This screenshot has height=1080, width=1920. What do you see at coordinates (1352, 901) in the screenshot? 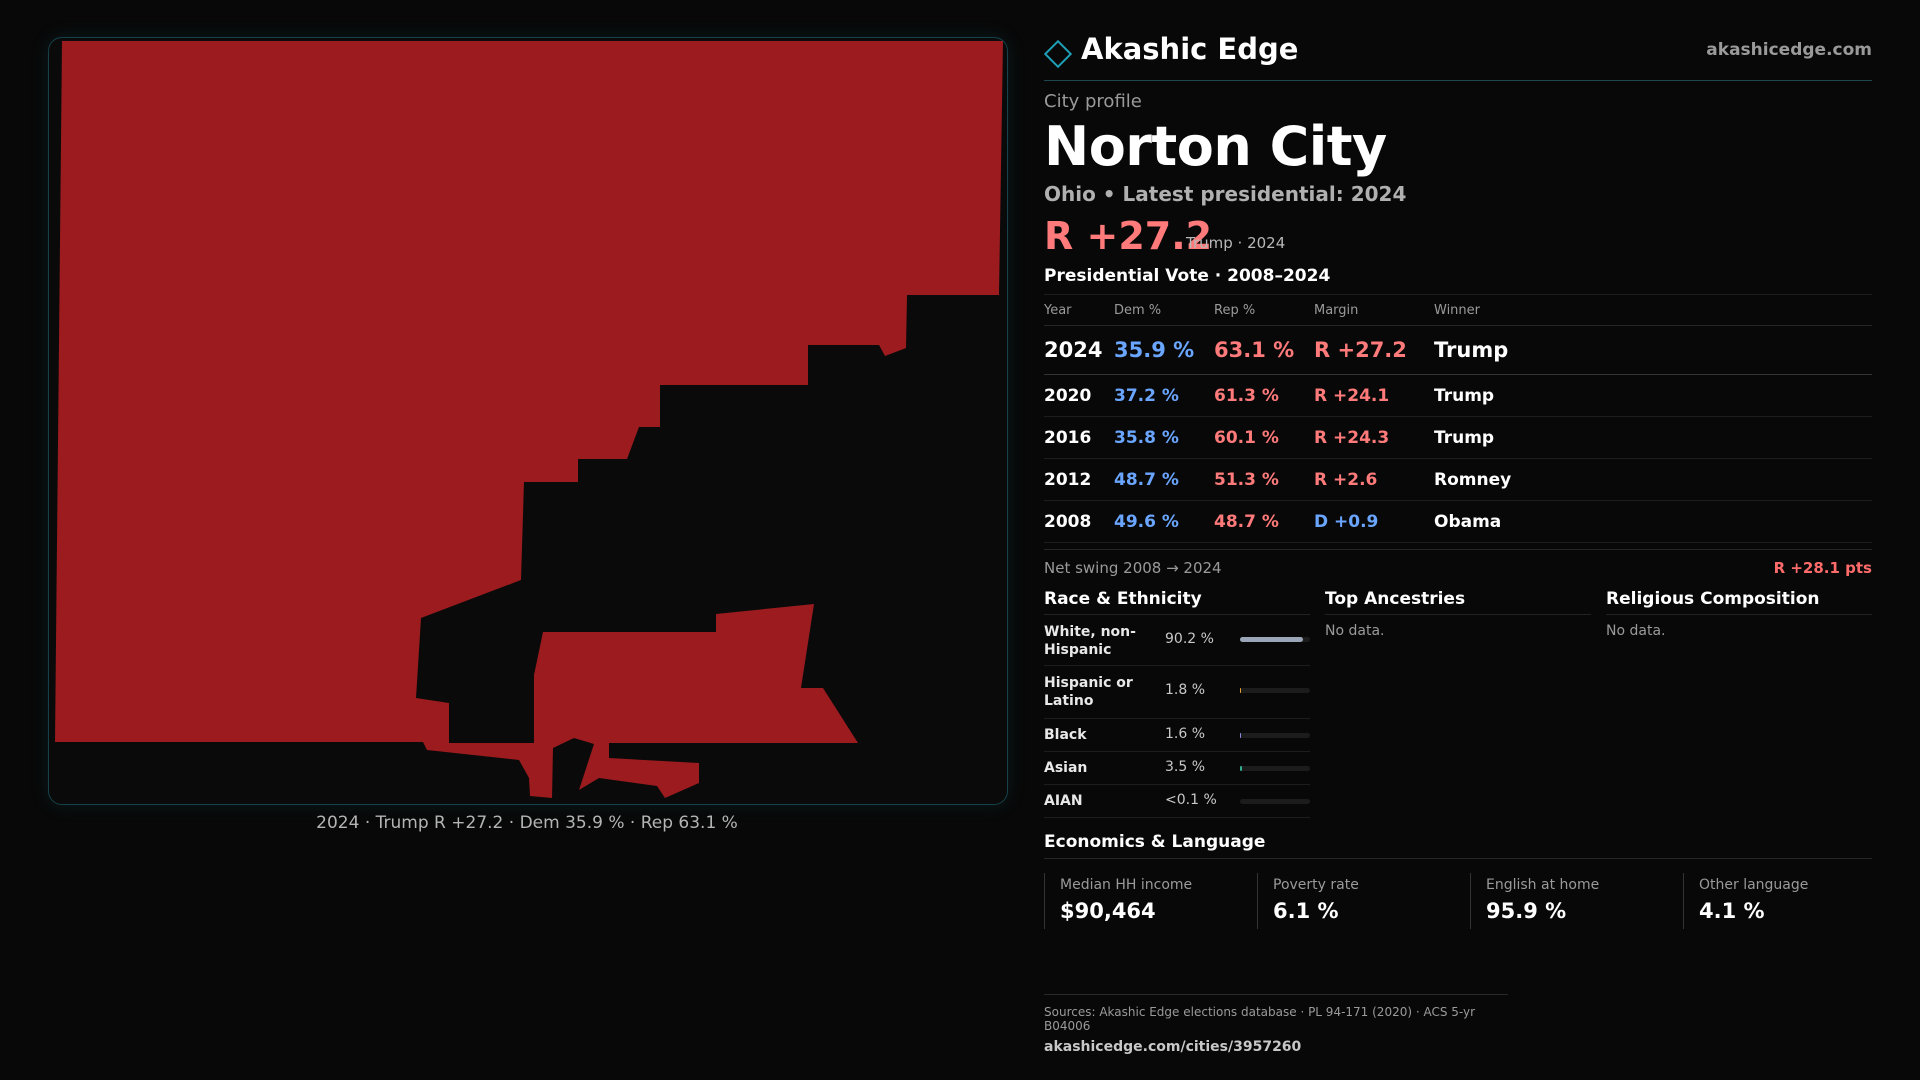
I see `econ-card-poverty: Poverty rate 6.1 %` at bounding box center [1352, 901].